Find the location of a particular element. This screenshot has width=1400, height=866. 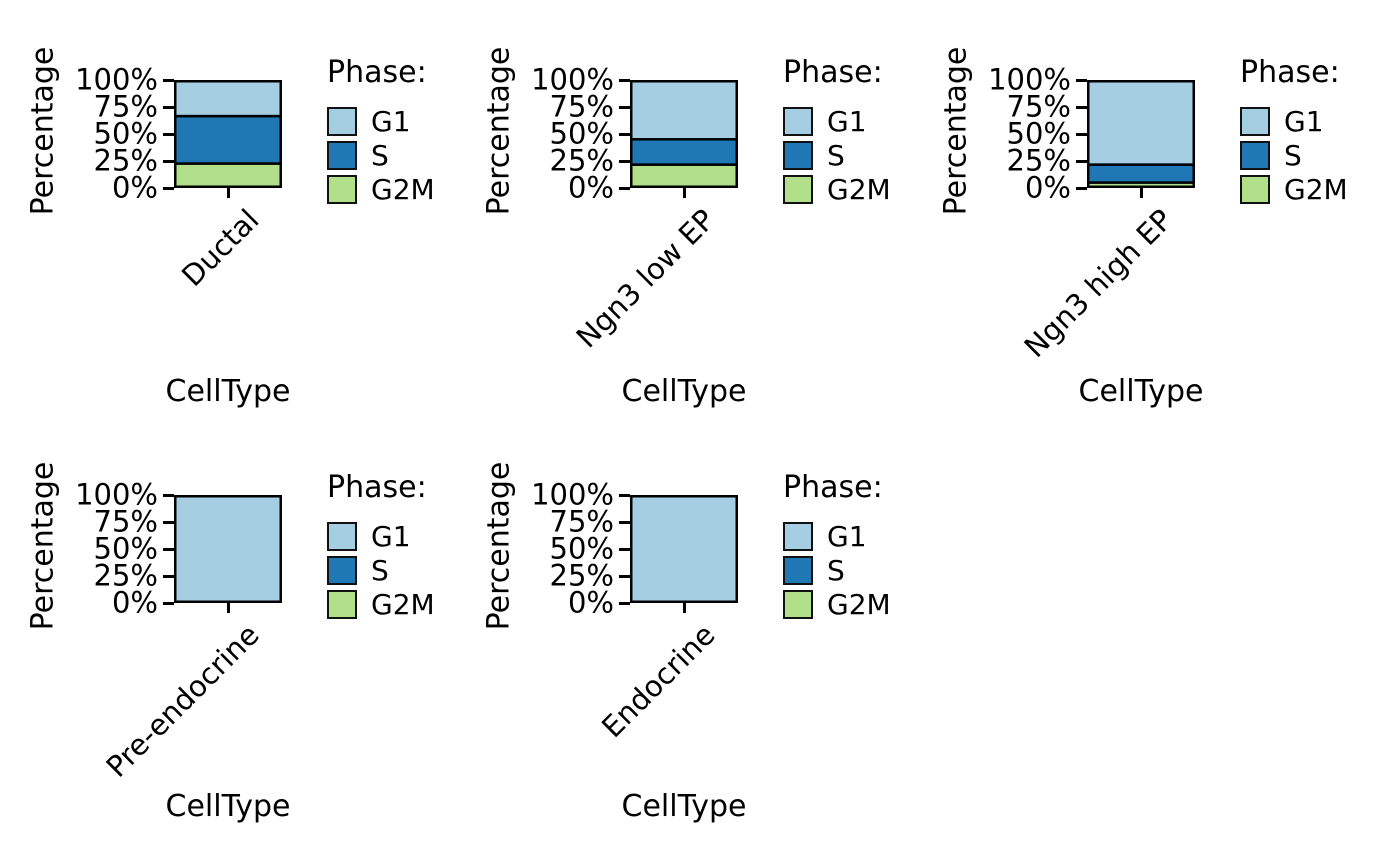

bar-segment-s is located at coordinates (228, 139).